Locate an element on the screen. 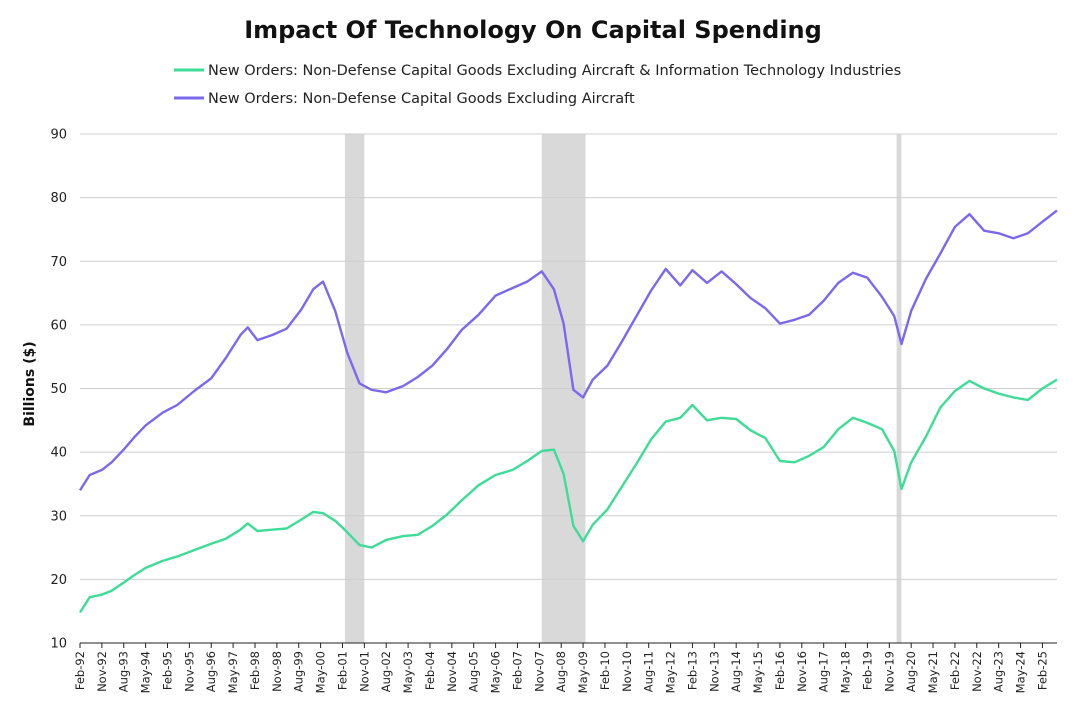 The width and height of the screenshot is (1080, 712). x-tick-label: Nov-13 is located at coordinates (714, 671).